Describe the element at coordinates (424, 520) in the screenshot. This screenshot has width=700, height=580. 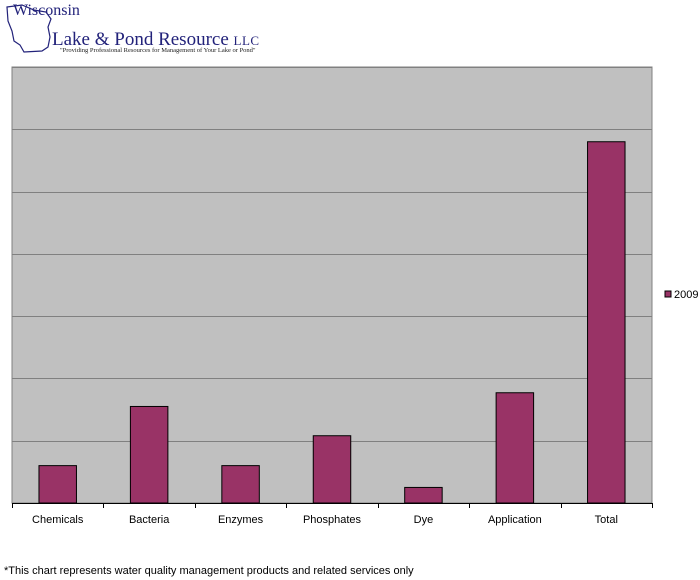
I see `x-tick-label: Dye` at that location.